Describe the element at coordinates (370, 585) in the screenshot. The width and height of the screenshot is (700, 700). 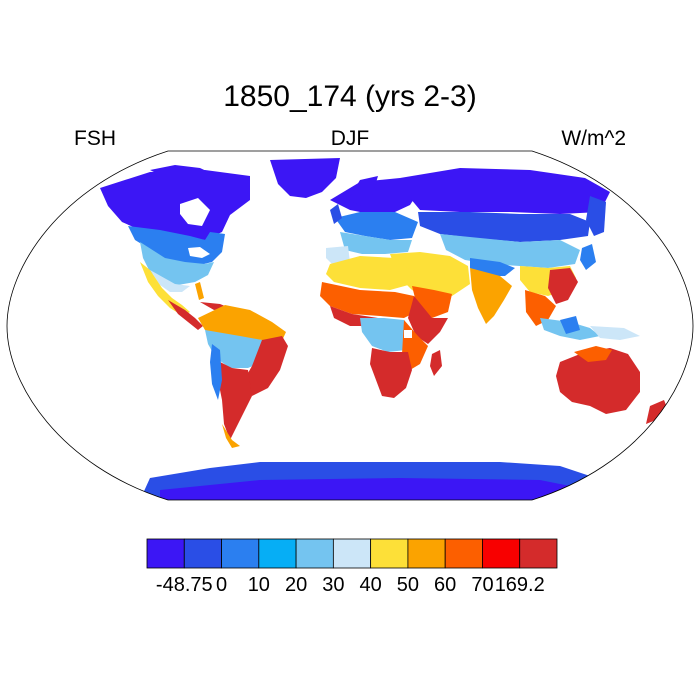
I see `colorbar-label: 40` at that location.